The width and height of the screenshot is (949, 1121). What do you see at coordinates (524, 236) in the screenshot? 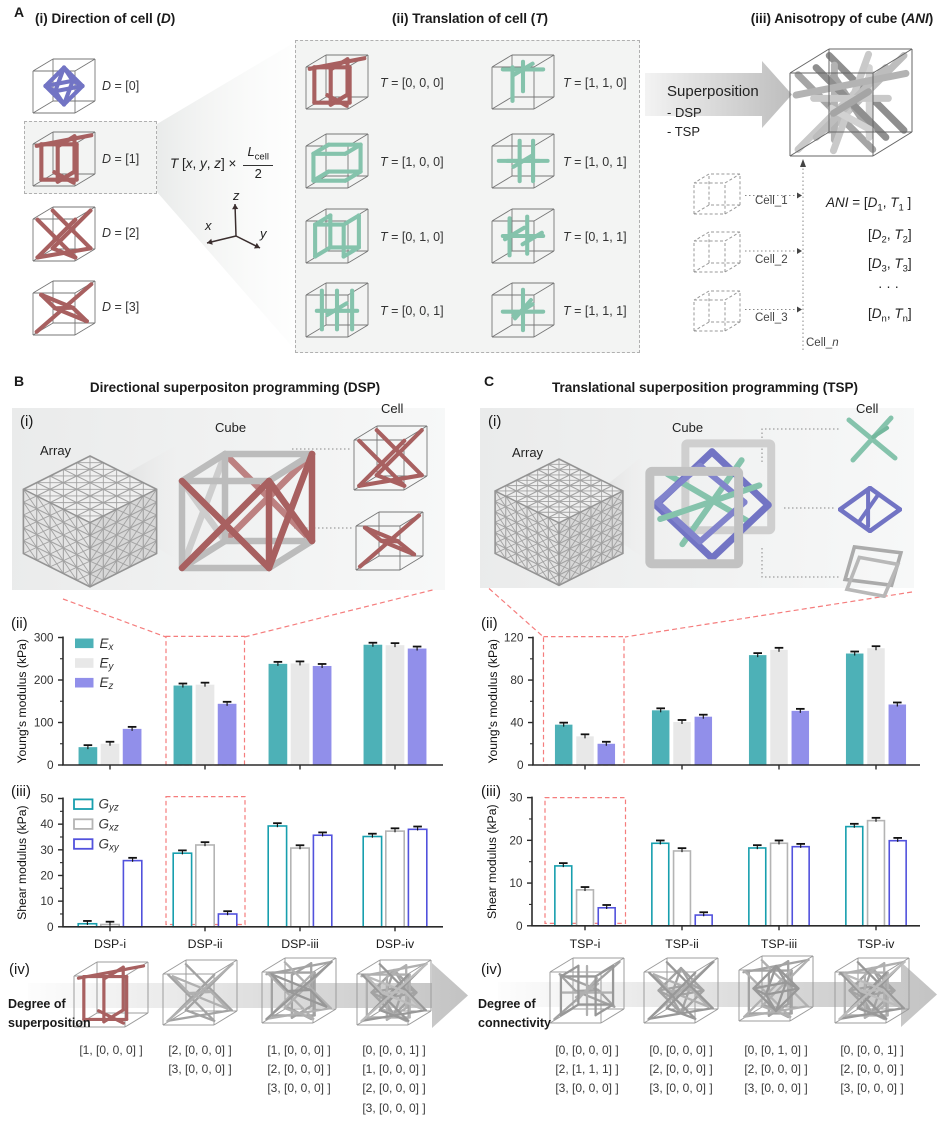
I see `cell-t011-image` at bounding box center [524, 236].